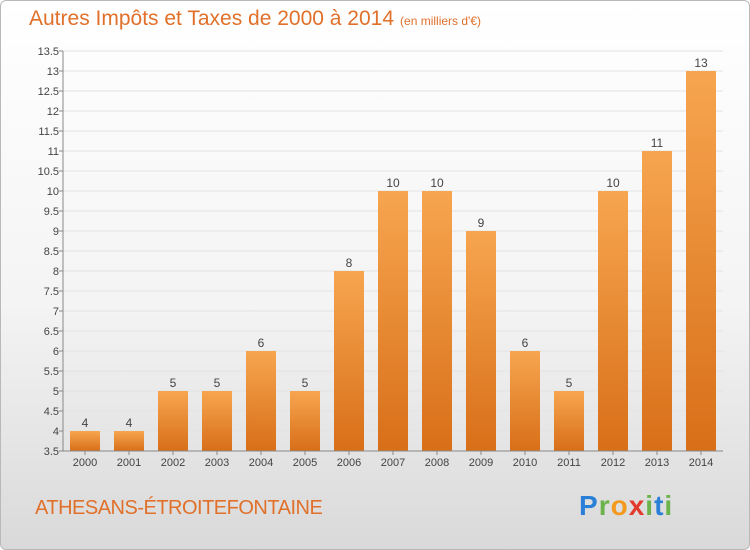  I want to click on chart-subtitle: (en milliers d'€), so click(441, 21).